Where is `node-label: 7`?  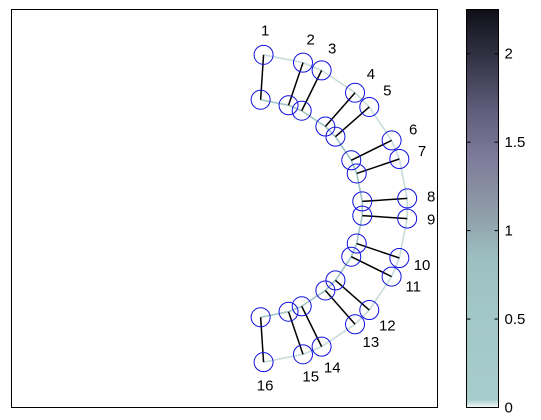 node-label: 7 is located at coordinates (422, 151).